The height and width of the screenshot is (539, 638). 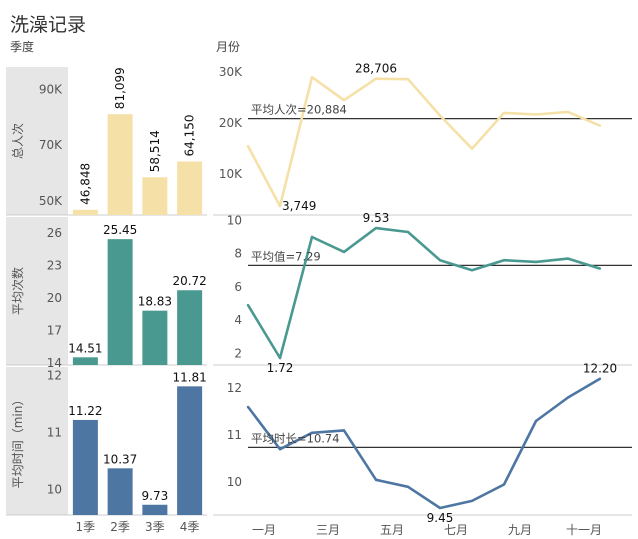 I want to click on y-tick-label-frequency-month: 6, so click(x=238, y=287).